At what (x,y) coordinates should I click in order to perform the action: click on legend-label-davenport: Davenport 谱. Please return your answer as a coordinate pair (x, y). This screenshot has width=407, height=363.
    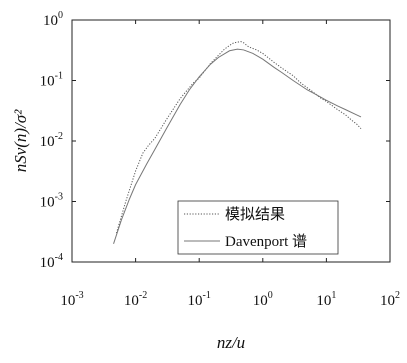
    Looking at the image, I should click on (266, 241).